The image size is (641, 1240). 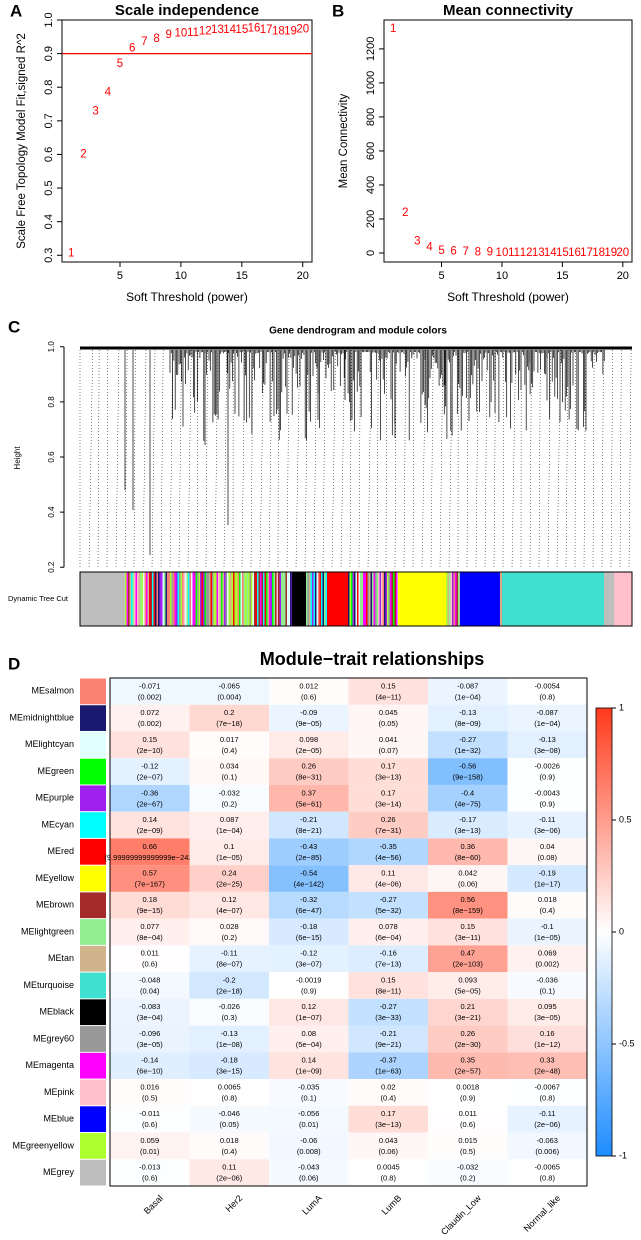 What do you see at coordinates (49, 120) in the screenshot?
I see `y-tick-label: 0.7` at bounding box center [49, 120].